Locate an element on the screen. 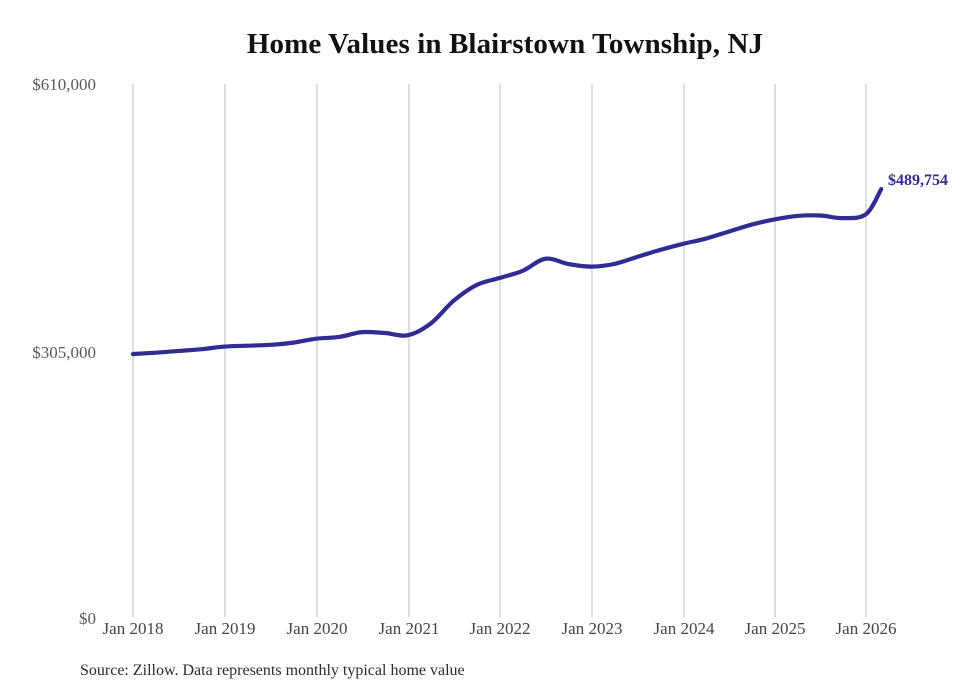 The height and width of the screenshot is (699, 980). x-axis-tick-label: Jan 2021 is located at coordinates (409, 628).